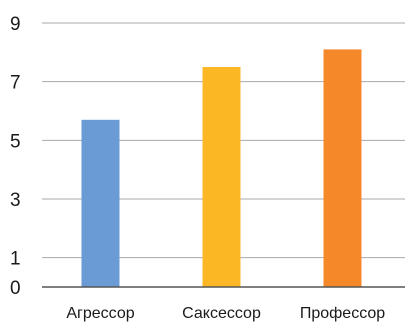 The height and width of the screenshot is (330, 408). I want to click on x-axis-ticks: Агрессор Саксессор Профессор, so click(225, 313).